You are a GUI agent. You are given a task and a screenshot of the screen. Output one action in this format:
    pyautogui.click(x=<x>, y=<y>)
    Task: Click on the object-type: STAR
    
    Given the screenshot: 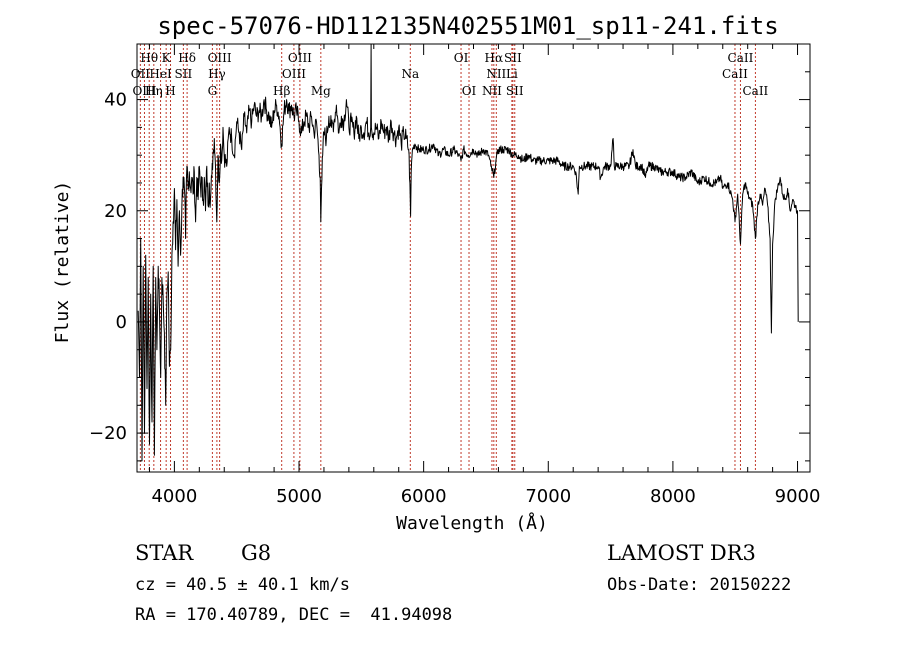 What is the action you would take?
    pyautogui.click(x=164, y=553)
    